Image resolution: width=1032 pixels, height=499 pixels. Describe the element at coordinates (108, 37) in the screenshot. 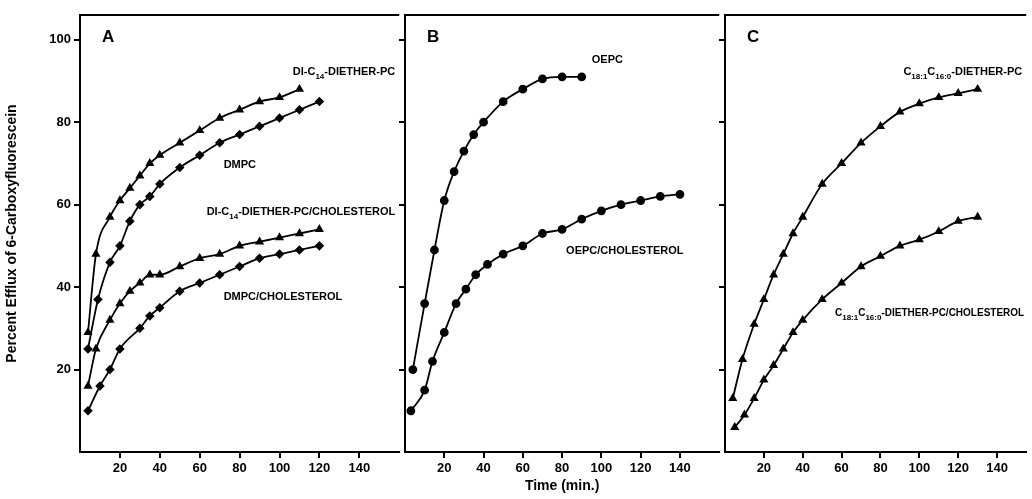

I see `text: A` at that location.